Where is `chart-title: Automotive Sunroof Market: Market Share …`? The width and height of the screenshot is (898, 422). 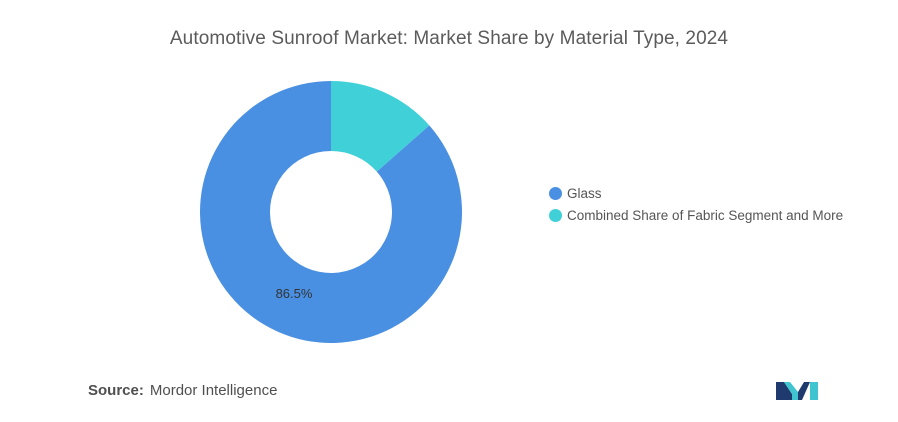 chart-title: Automotive Sunroof Market: Market Share … is located at coordinates (449, 38).